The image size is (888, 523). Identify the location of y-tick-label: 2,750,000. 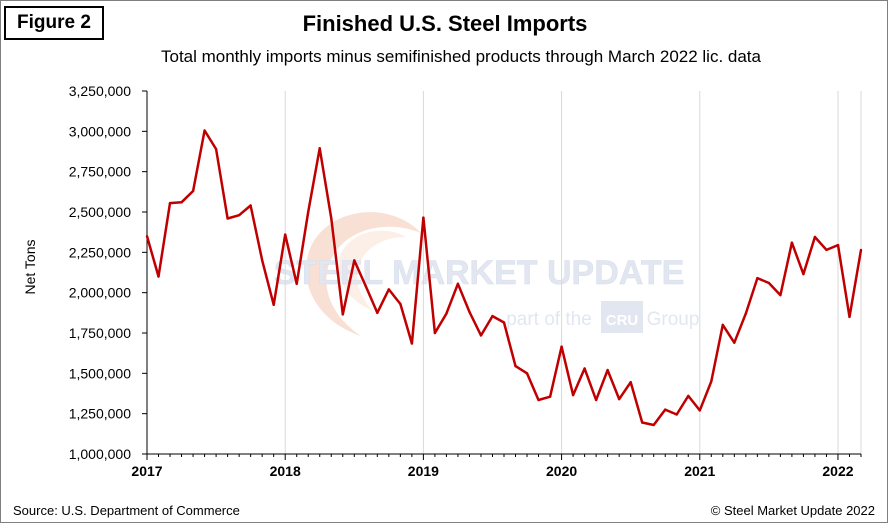
(100, 172).